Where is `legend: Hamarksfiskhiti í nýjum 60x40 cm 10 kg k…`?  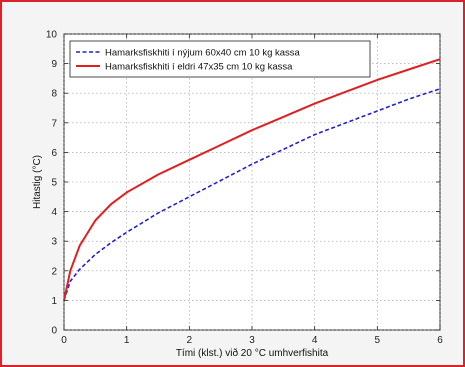
legend: Hamarksfiskhiti í nýjum 60x40 cm 10 kg k… is located at coordinates (220, 59).